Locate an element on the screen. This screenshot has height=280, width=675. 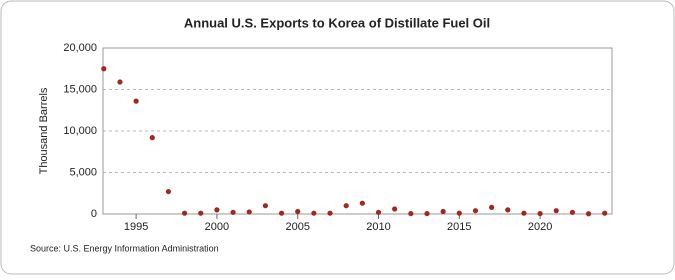
y-axis-label: Thousand Barrels is located at coordinates (44, 130).